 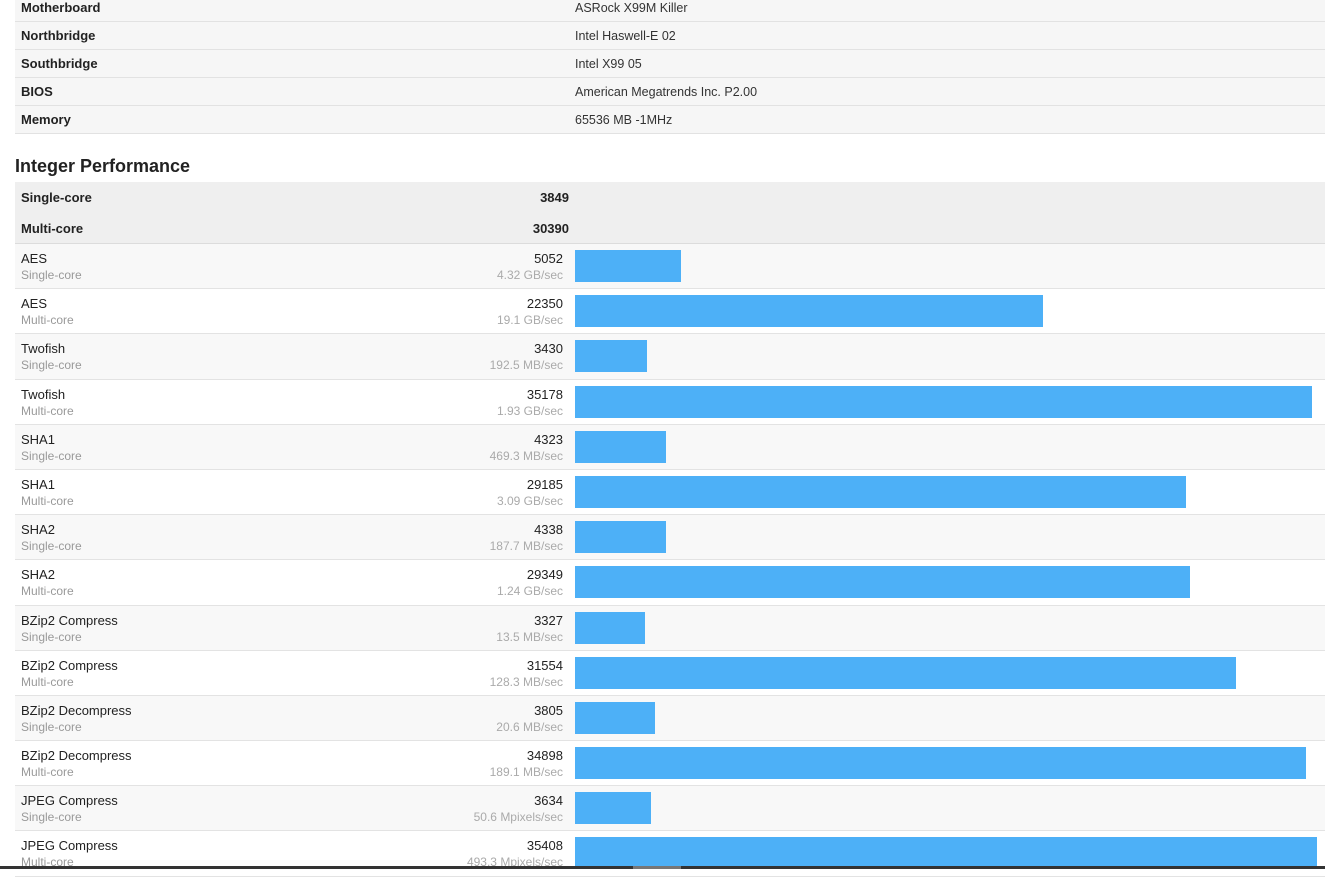 I want to click on info-label: Southbridge, so click(x=59, y=63).